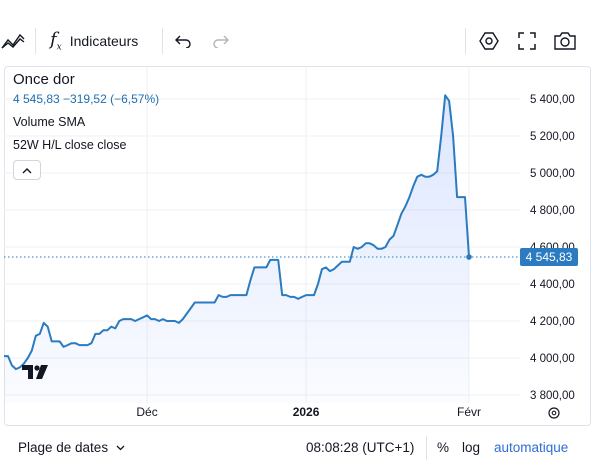 Image resolution: width=595 pixels, height=471 pixels. What do you see at coordinates (146, 412) in the screenshot?
I see `x-tick-label: Déc` at bounding box center [146, 412].